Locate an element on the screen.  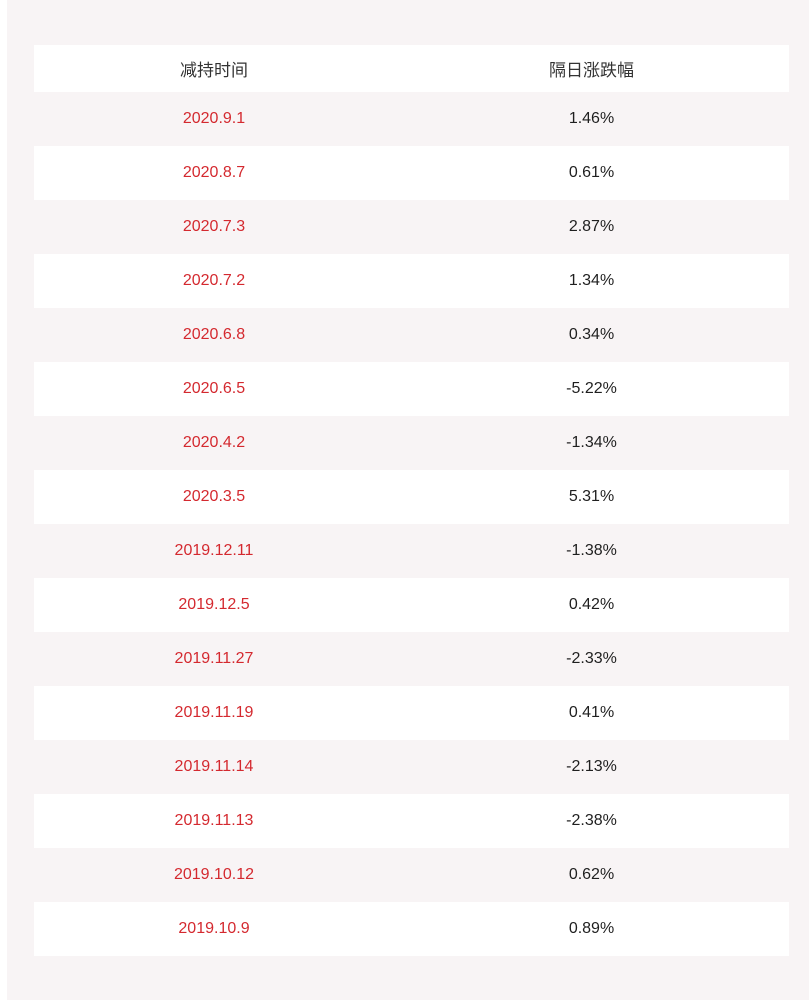
table-header-row: 减持时间 隔日涨跌幅 is located at coordinates (411, 68).